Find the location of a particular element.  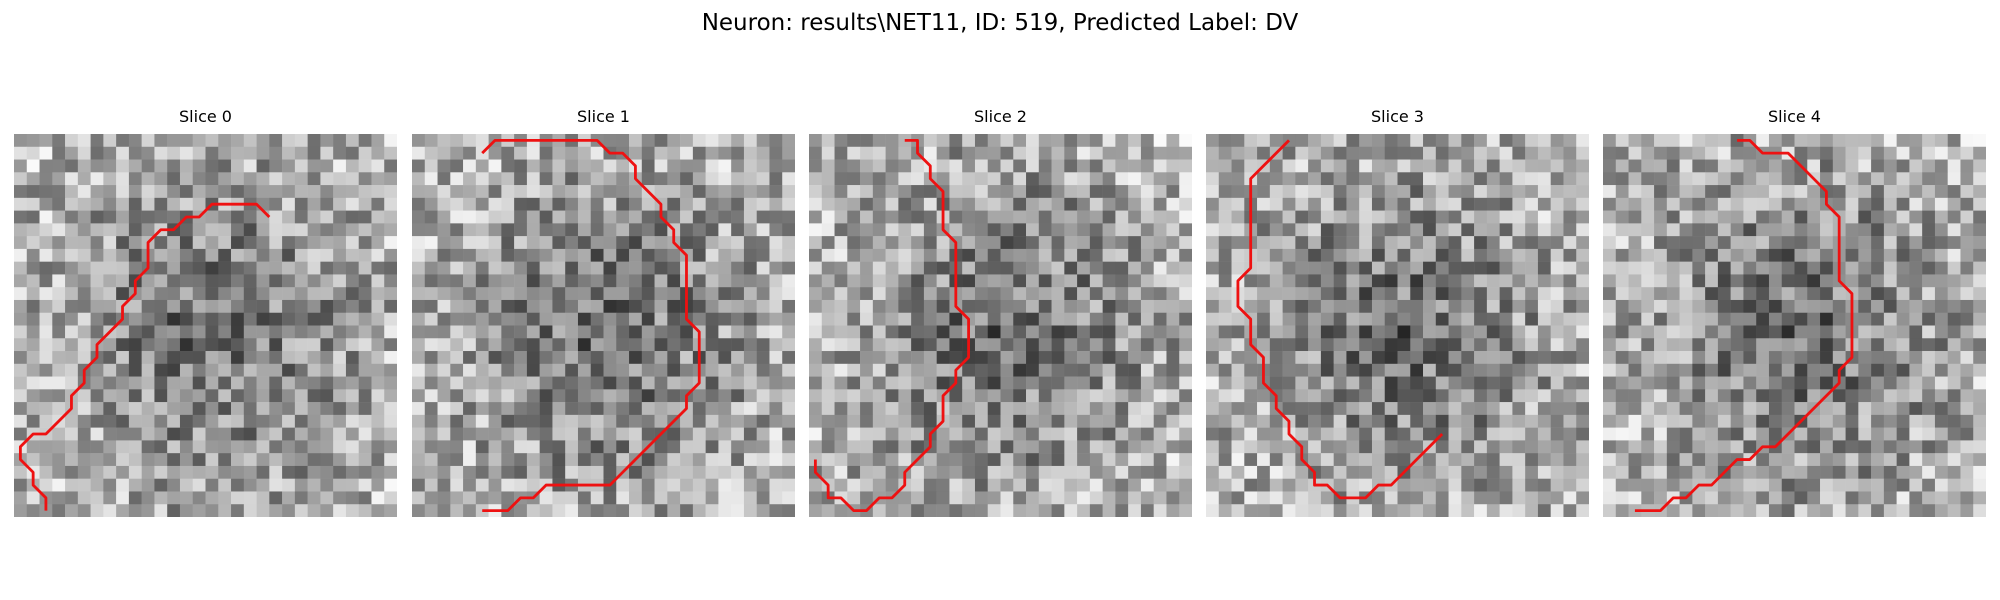

slice-title: Slice 3 is located at coordinates (1397, 116).